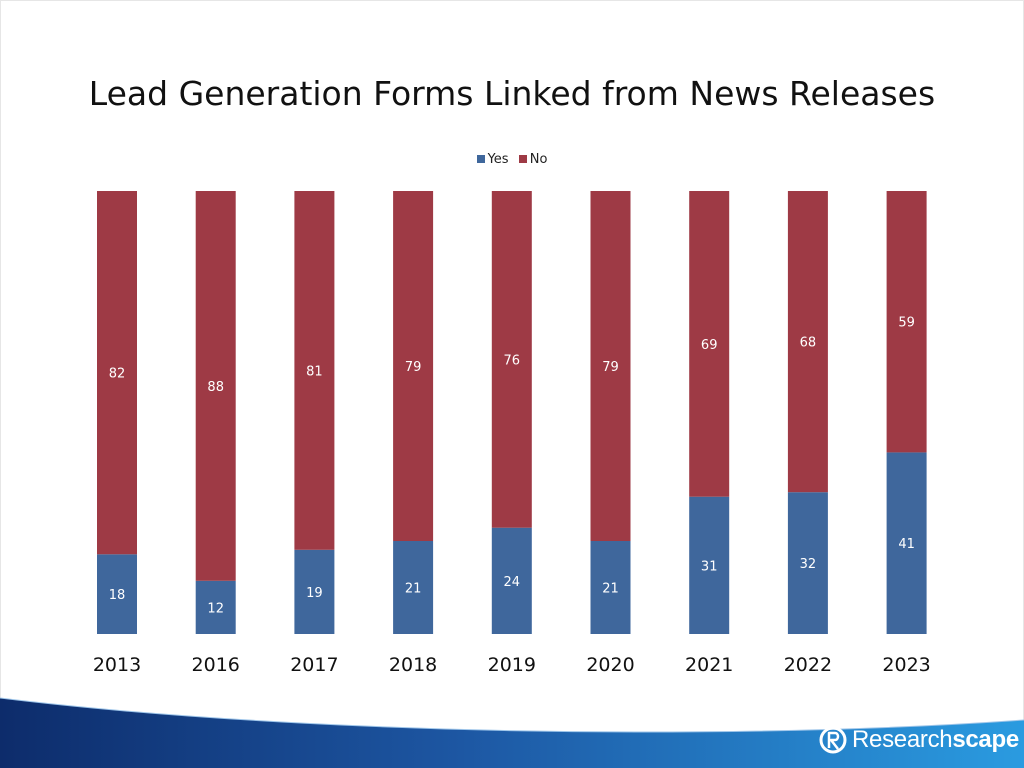 The image size is (1024, 768). I want to click on data-label-yes-2019: 24, so click(512, 582).